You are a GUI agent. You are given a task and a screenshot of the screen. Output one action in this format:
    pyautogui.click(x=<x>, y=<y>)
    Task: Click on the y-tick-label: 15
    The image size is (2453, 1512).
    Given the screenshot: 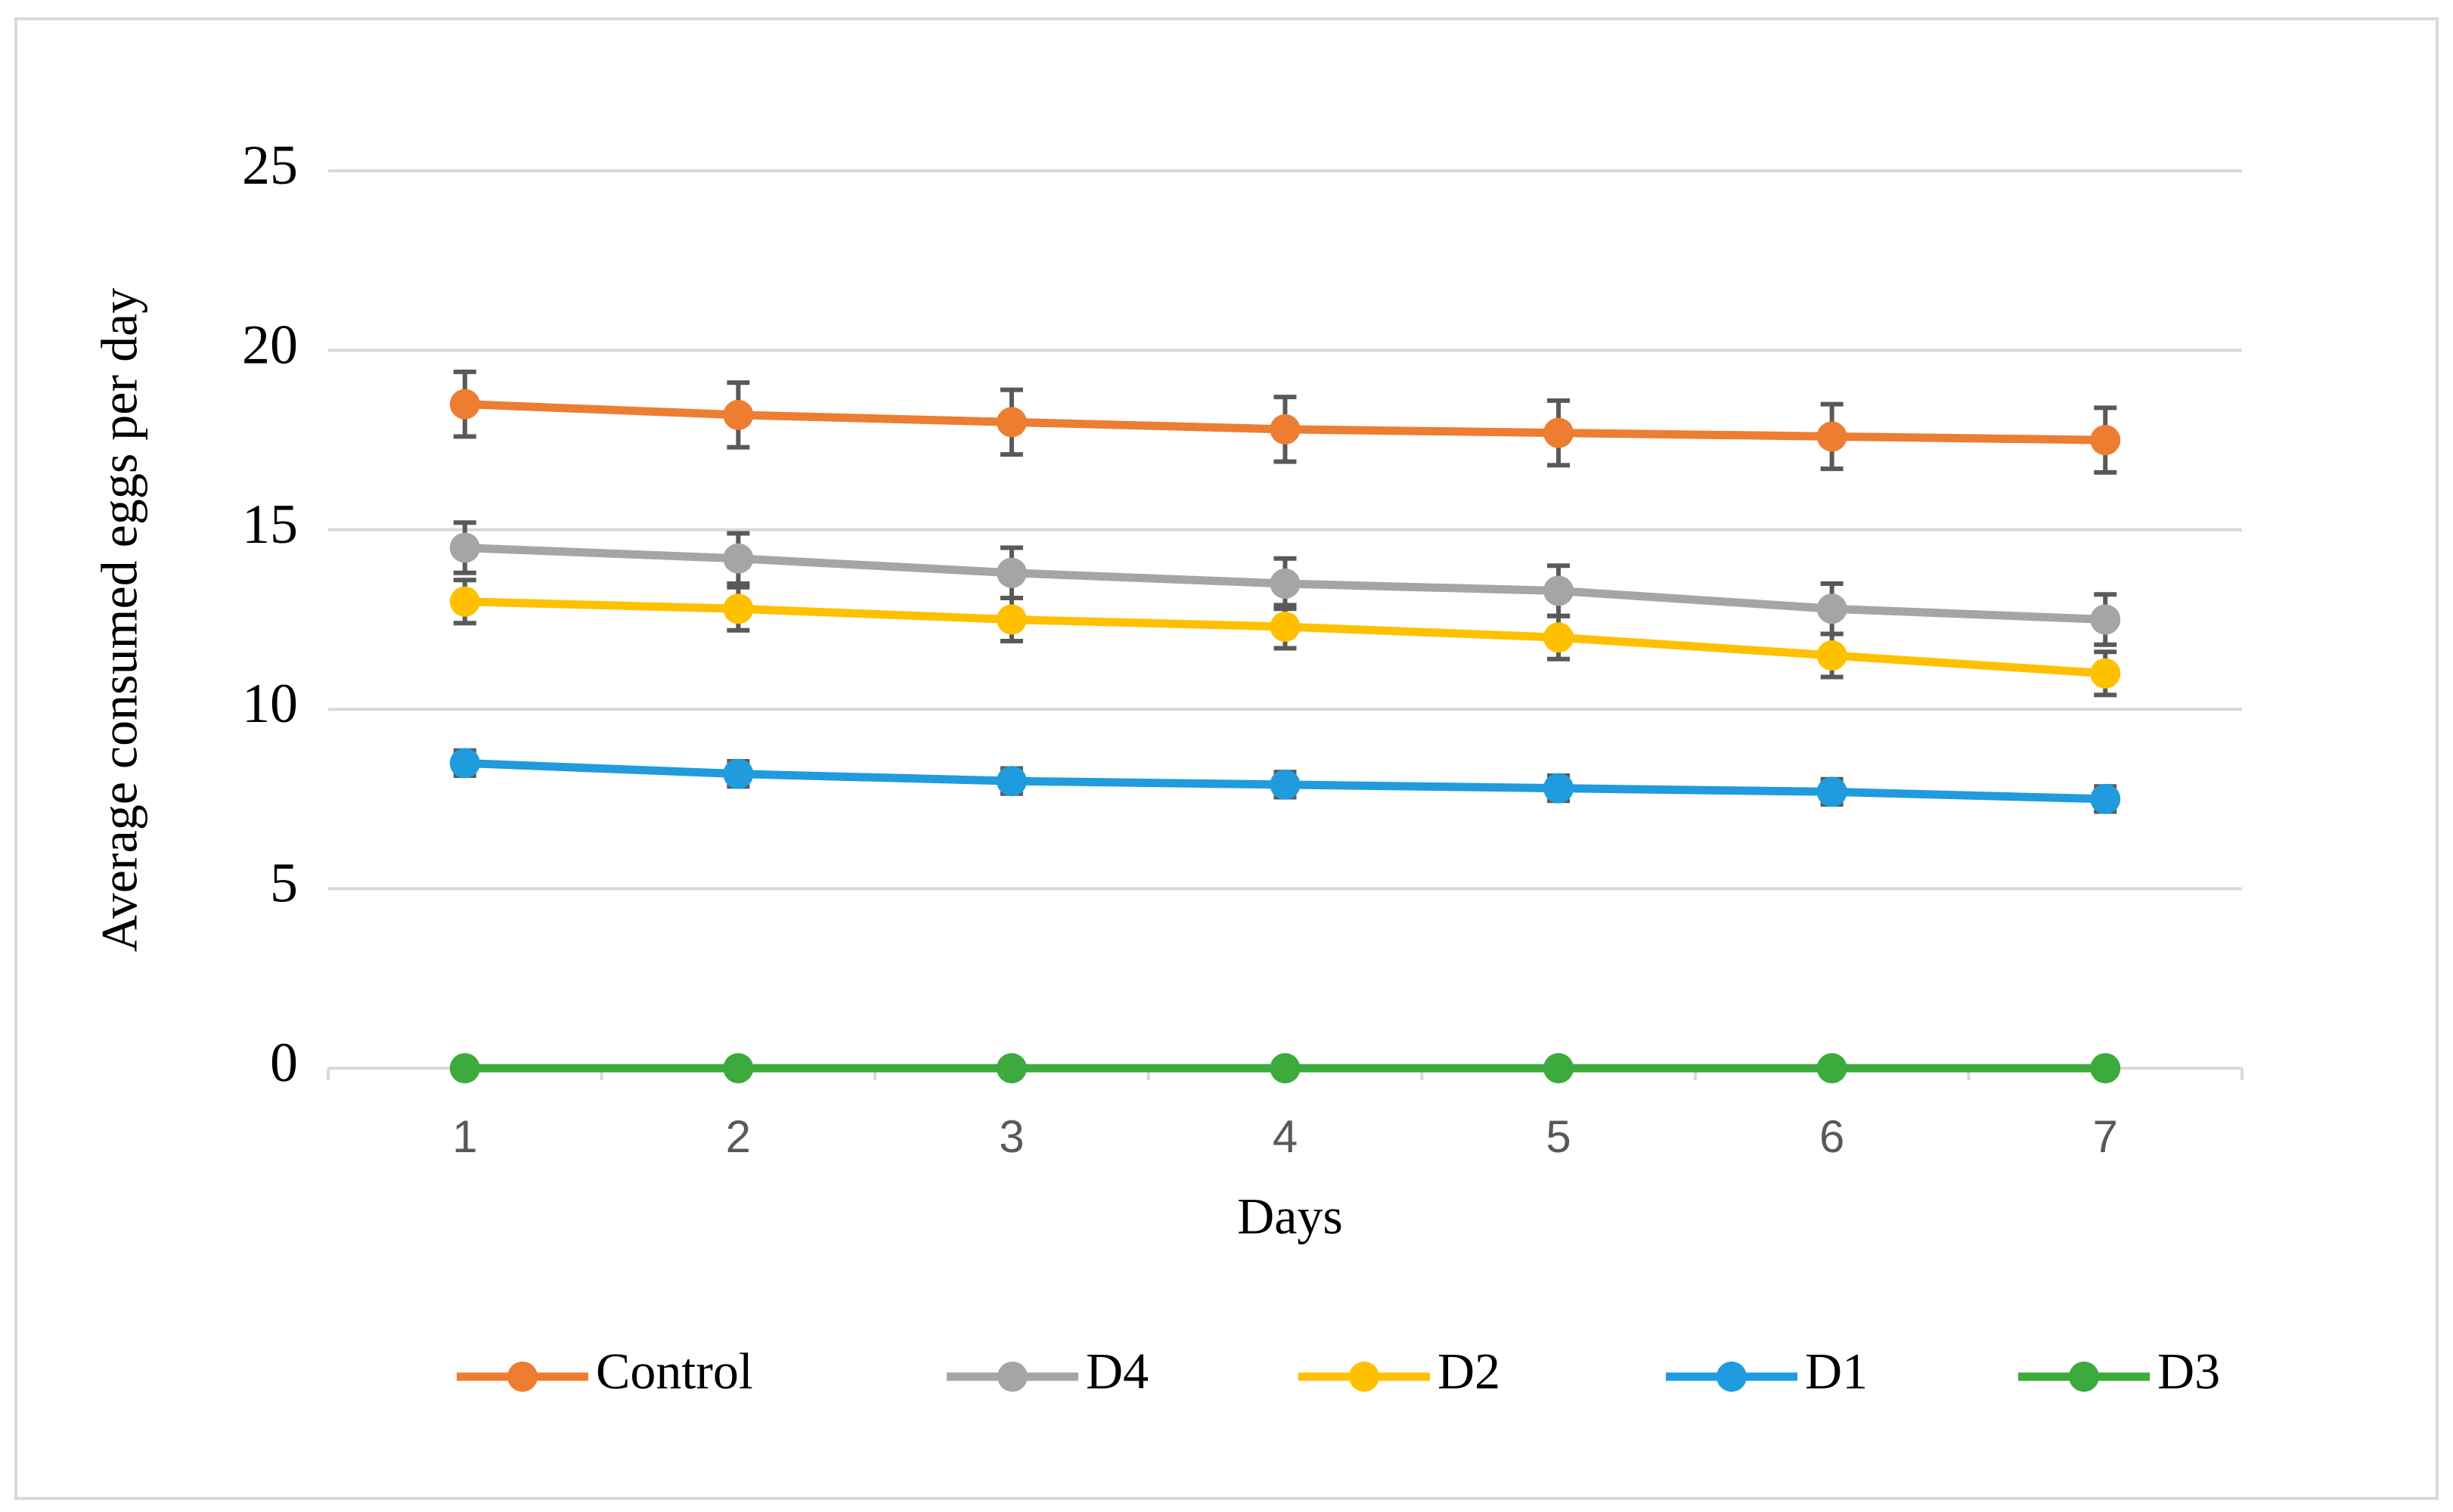 What is the action you would take?
    pyautogui.click(x=270, y=525)
    